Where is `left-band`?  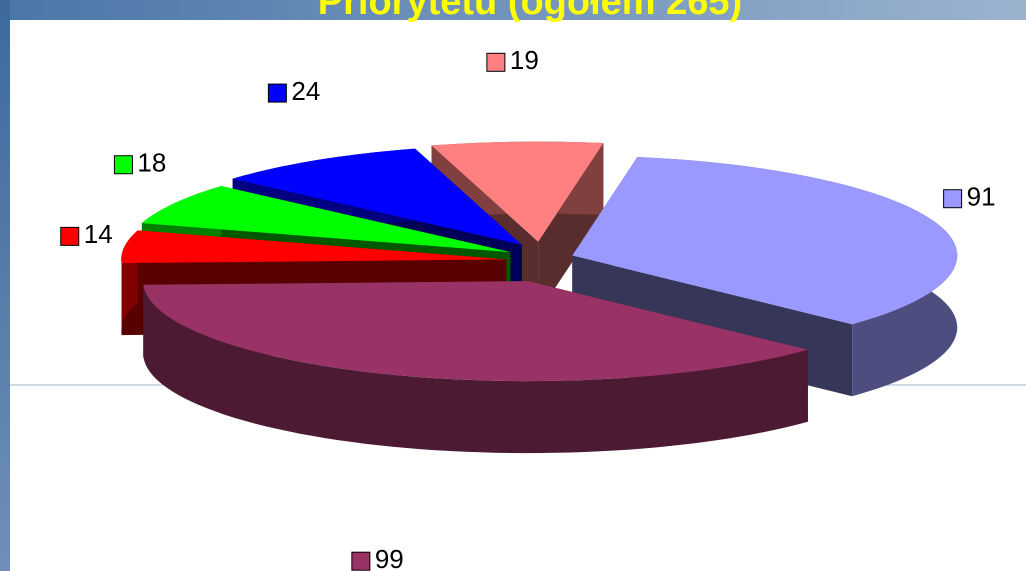 left-band is located at coordinates (5, 285).